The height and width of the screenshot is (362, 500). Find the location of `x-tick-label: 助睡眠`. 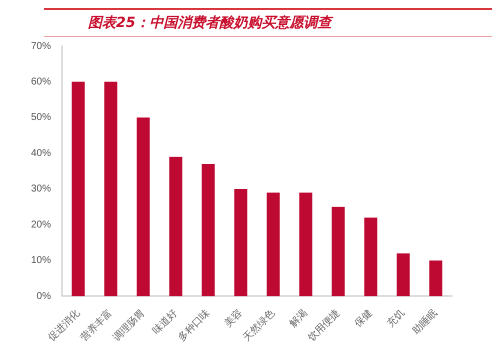

x-tick-label: 助睡眠 is located at coordinates (425, 321).